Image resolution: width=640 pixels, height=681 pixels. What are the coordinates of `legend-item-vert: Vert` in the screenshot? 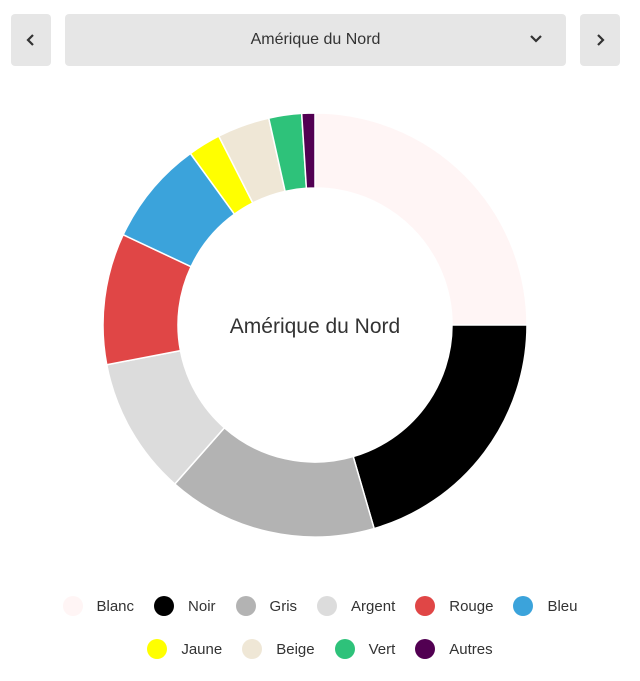 It's located at (365, 649).